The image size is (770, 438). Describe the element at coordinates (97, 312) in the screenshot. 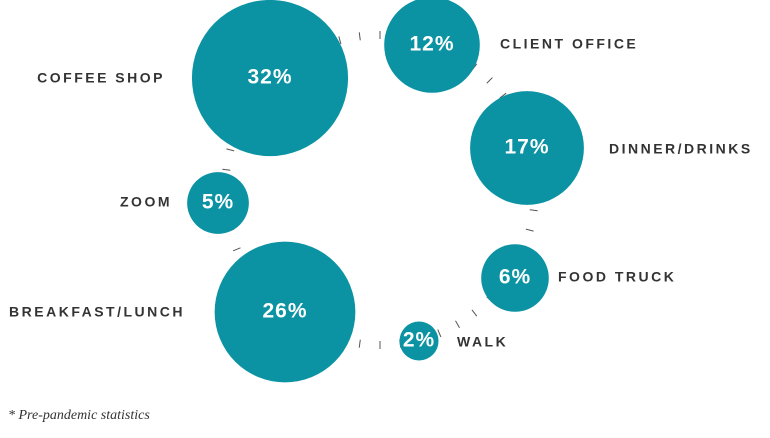

I see `category-label: BREAKFAST/LUNCH` at that location.